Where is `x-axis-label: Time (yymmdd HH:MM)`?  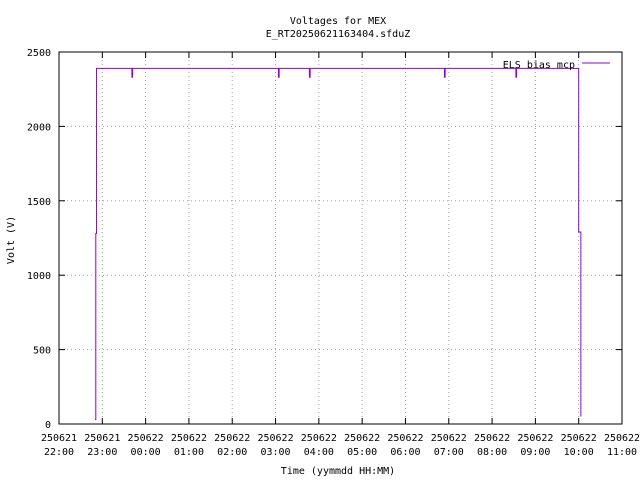 x-axis-label: Time (yymmdd HH:MM) is located at coordinates (338, 471).